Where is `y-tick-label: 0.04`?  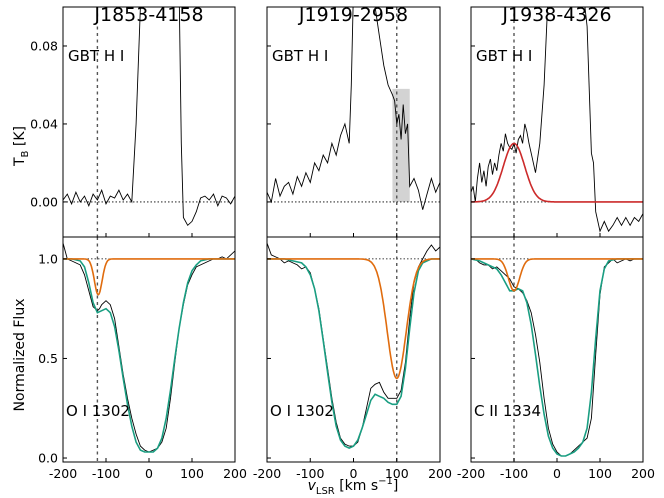 y-tick-label: 0.04 is located at coordinates (44, 123).